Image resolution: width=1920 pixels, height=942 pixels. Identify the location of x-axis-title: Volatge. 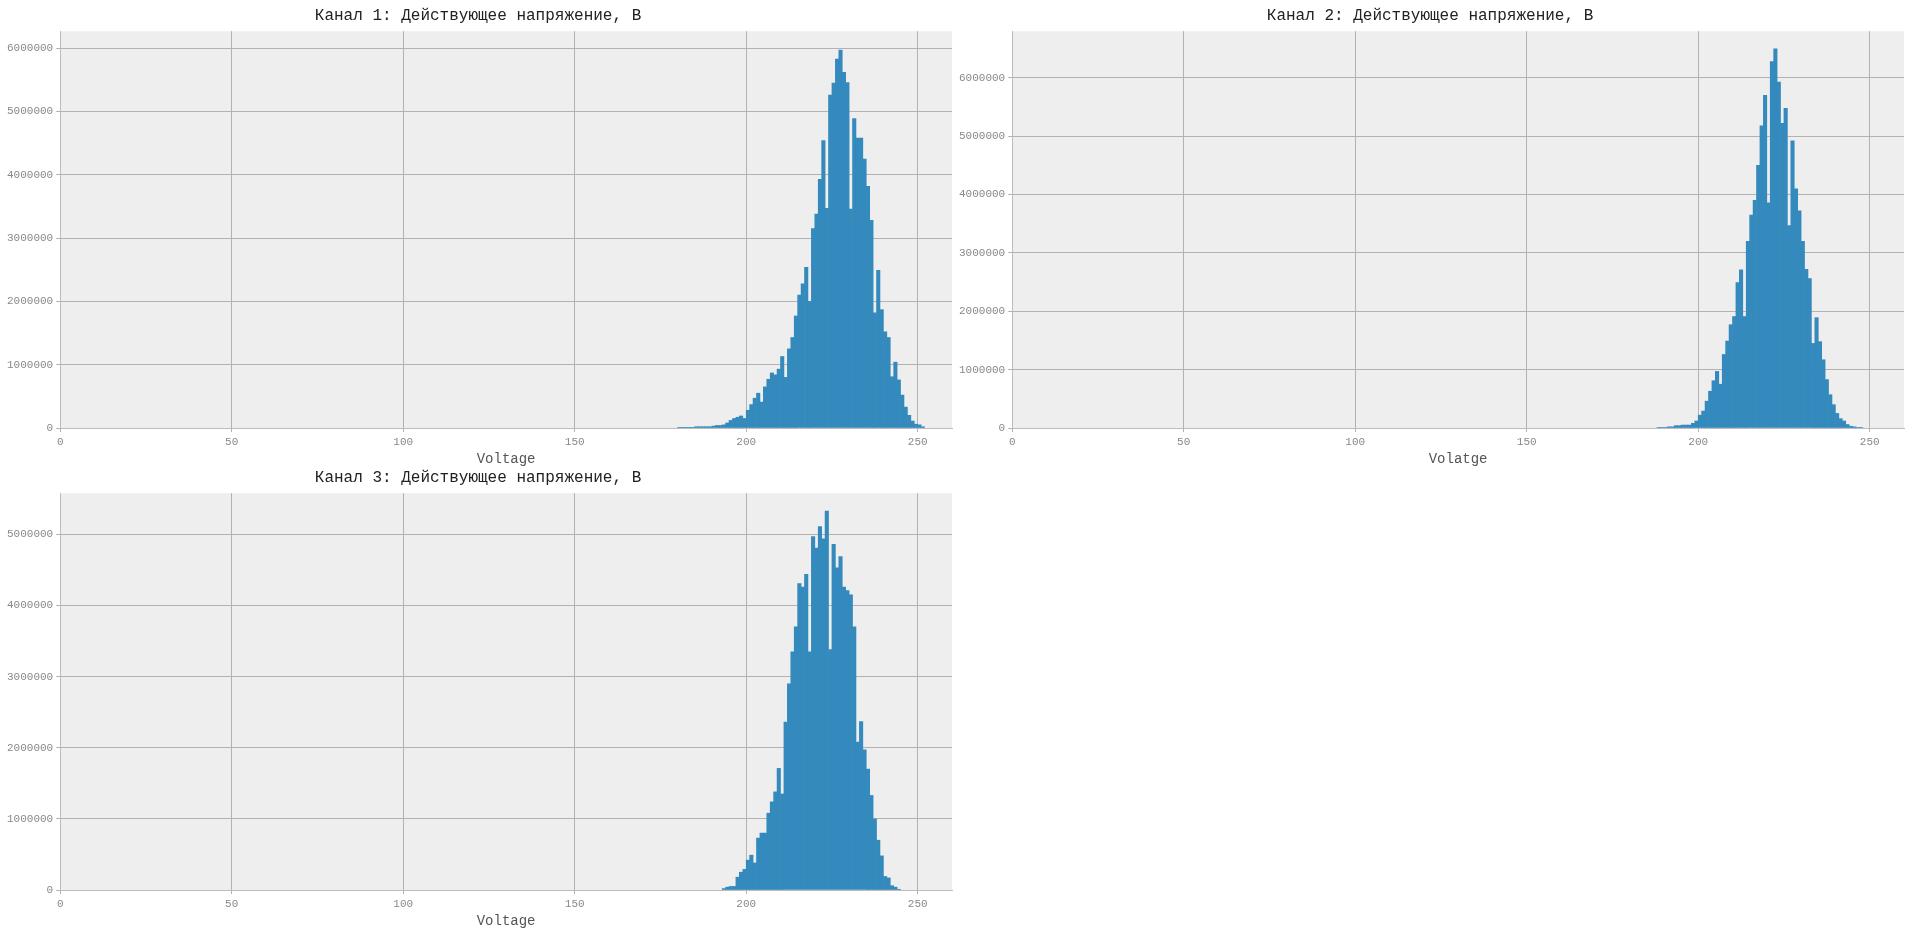
(1458, 459).